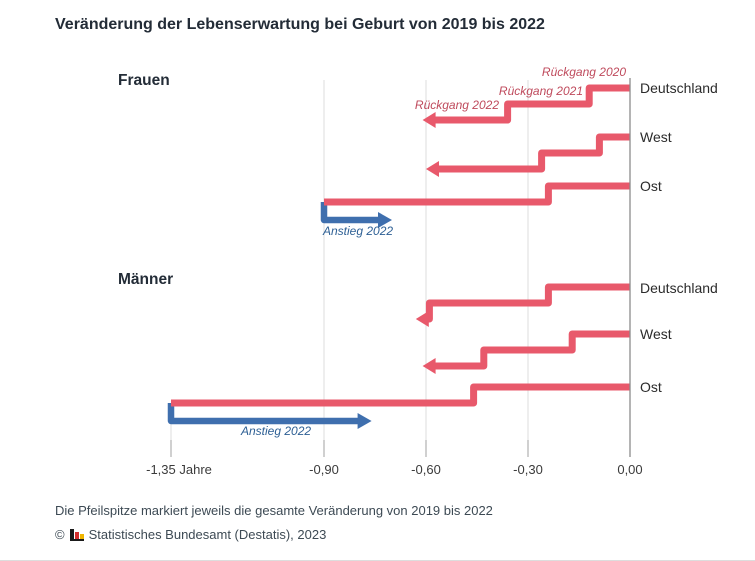 Image resolution: width=755 pixels, height=561 pixels. I want to click on copyright-symbol: ©, so click(60, 534).